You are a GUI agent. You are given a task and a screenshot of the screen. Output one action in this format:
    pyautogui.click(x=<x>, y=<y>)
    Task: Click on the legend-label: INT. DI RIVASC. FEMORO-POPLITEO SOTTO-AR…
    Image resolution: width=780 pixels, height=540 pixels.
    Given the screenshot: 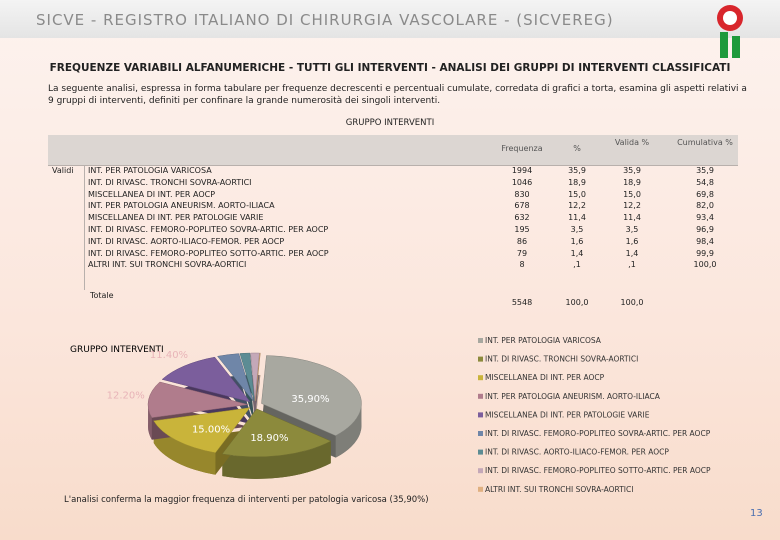 What is the action you would take?
    pyautogui.click(x=598, y=470)
    